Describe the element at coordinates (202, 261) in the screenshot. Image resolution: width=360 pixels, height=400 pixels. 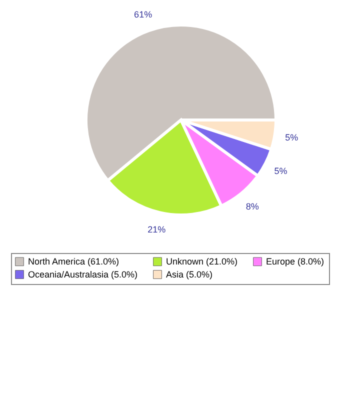
I see `legend-label: Unknown (21.0%)` at that location.